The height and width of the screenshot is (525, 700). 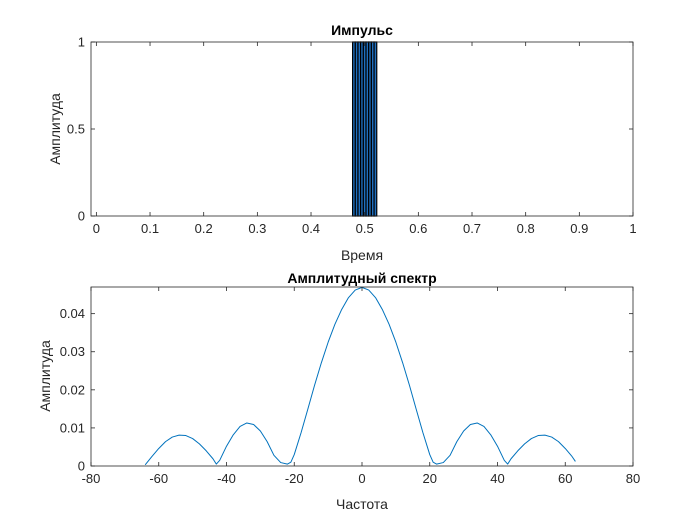 I want to click on spectrum-y-tick-label: 0.02, so click(x=72, y=389).